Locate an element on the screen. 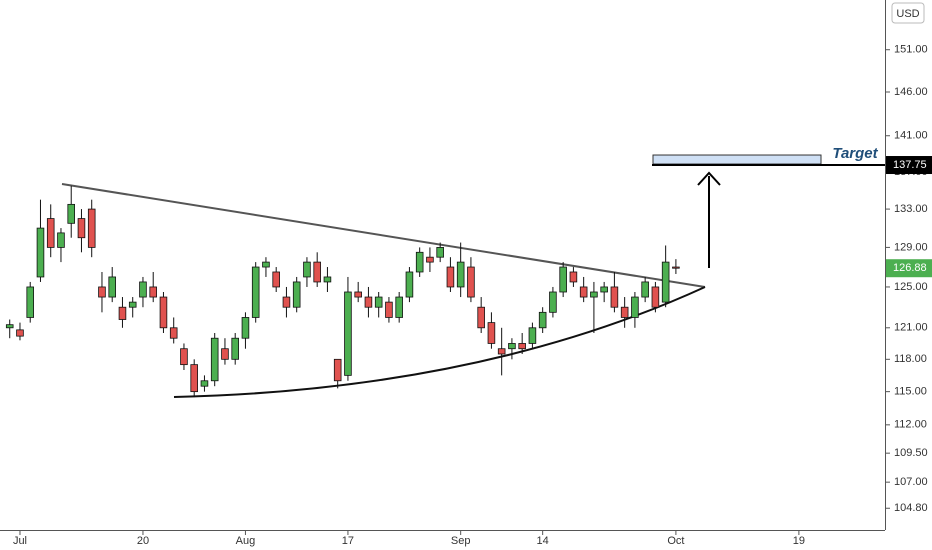  lower-trendline is located at coordinates (439, 342).